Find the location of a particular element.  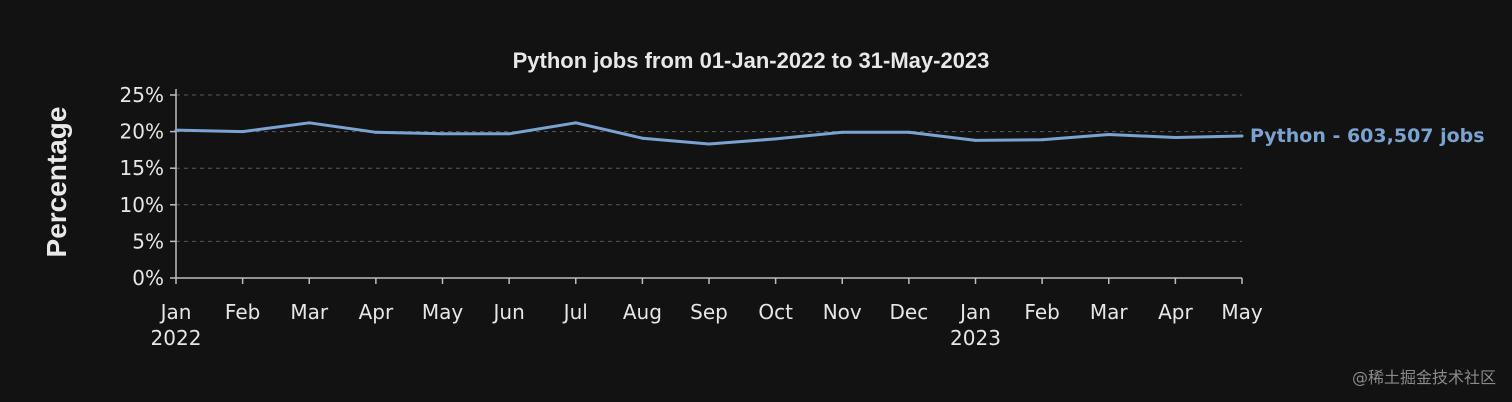

x-tick-label: Aug is located at coordinates (642, 312).